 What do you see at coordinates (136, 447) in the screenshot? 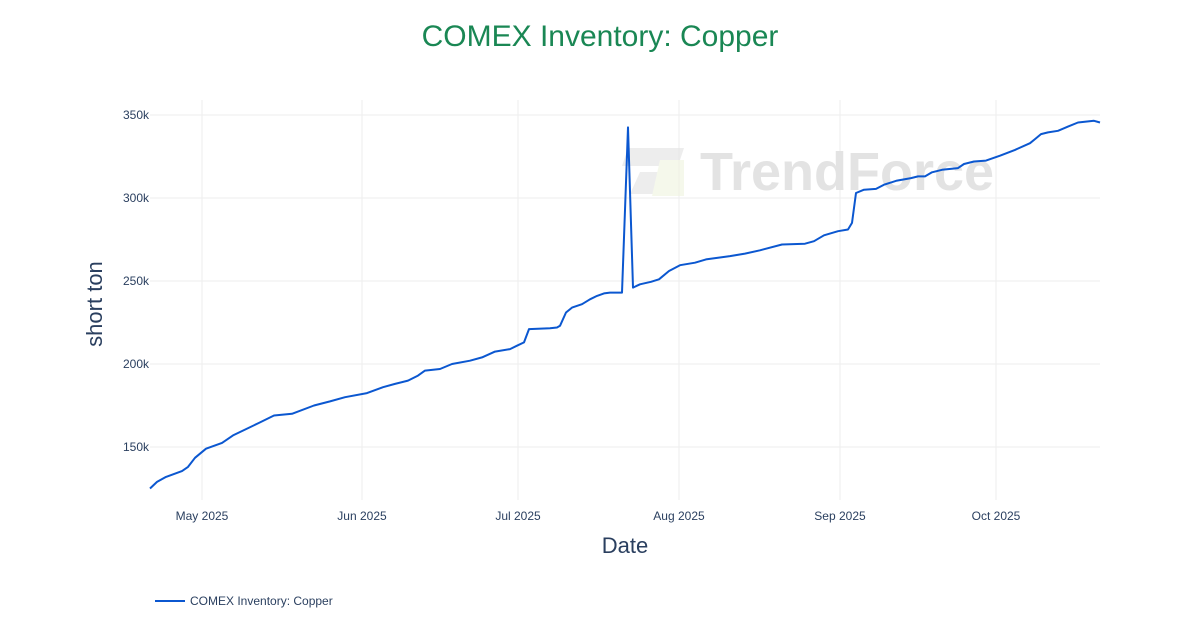
I see `y-tick-label: 150k` at bounding box center [136, 447].